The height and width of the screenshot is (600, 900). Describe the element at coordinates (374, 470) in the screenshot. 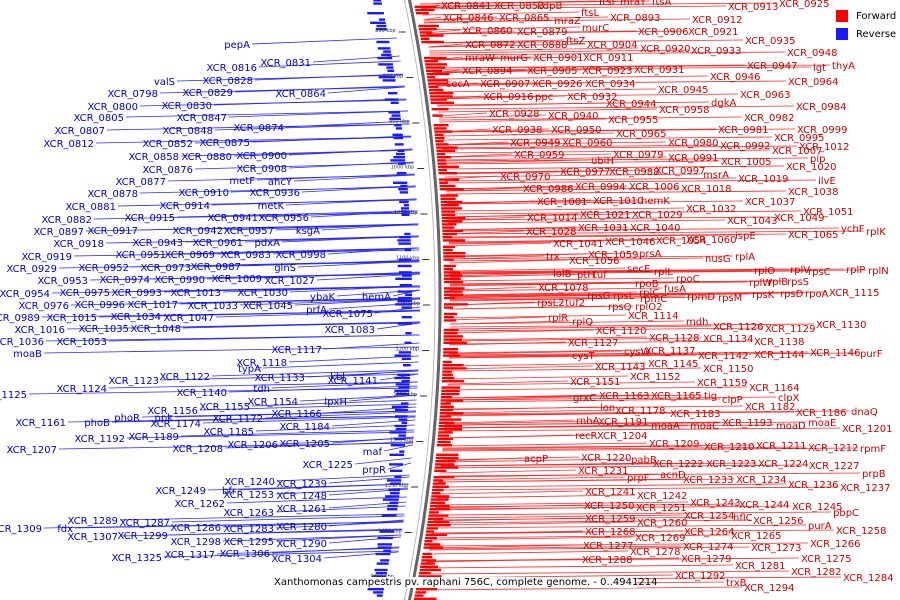

I see `reverse-gene-label: prpR` at that location.